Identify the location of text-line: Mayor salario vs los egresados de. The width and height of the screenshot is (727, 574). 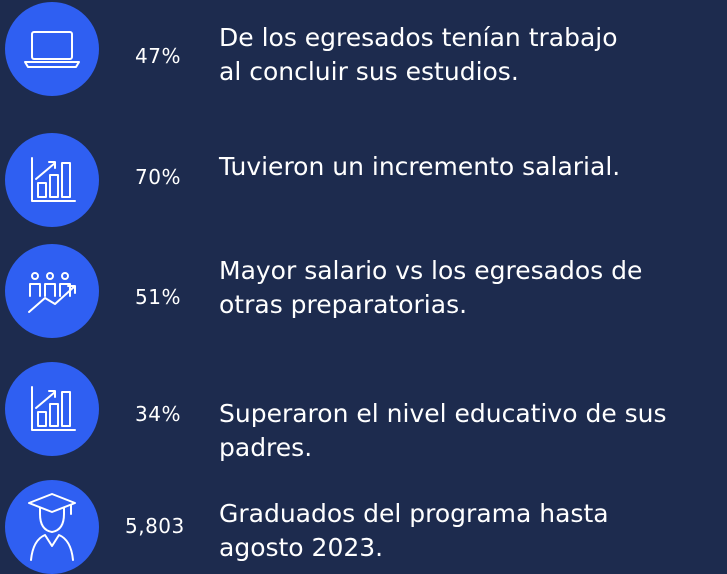
(431, 270).